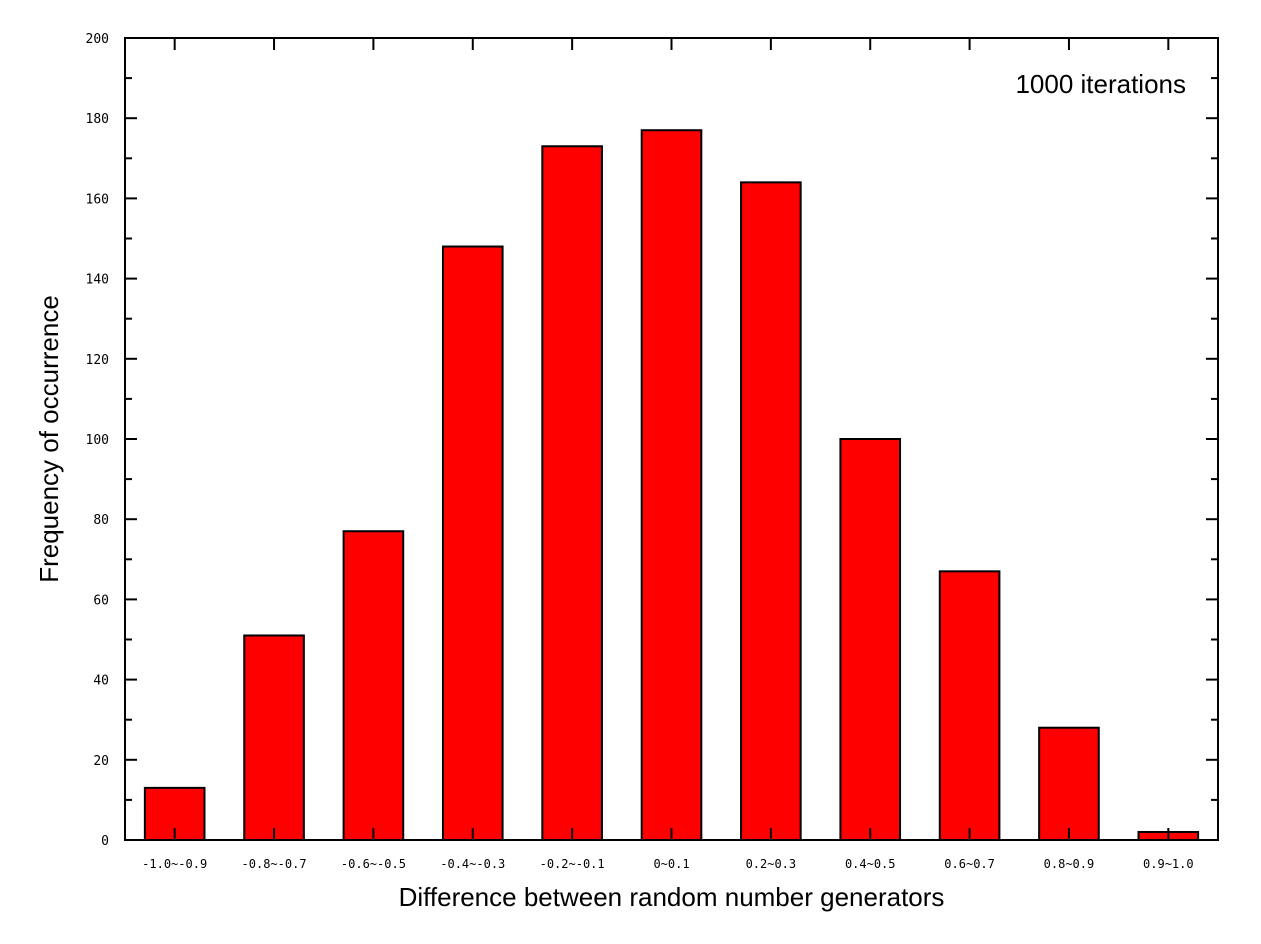 Image resolution: width=1261 pixels, height=944 pixels. I want to click on y-tick-label-100: 100, so click(97, 440).